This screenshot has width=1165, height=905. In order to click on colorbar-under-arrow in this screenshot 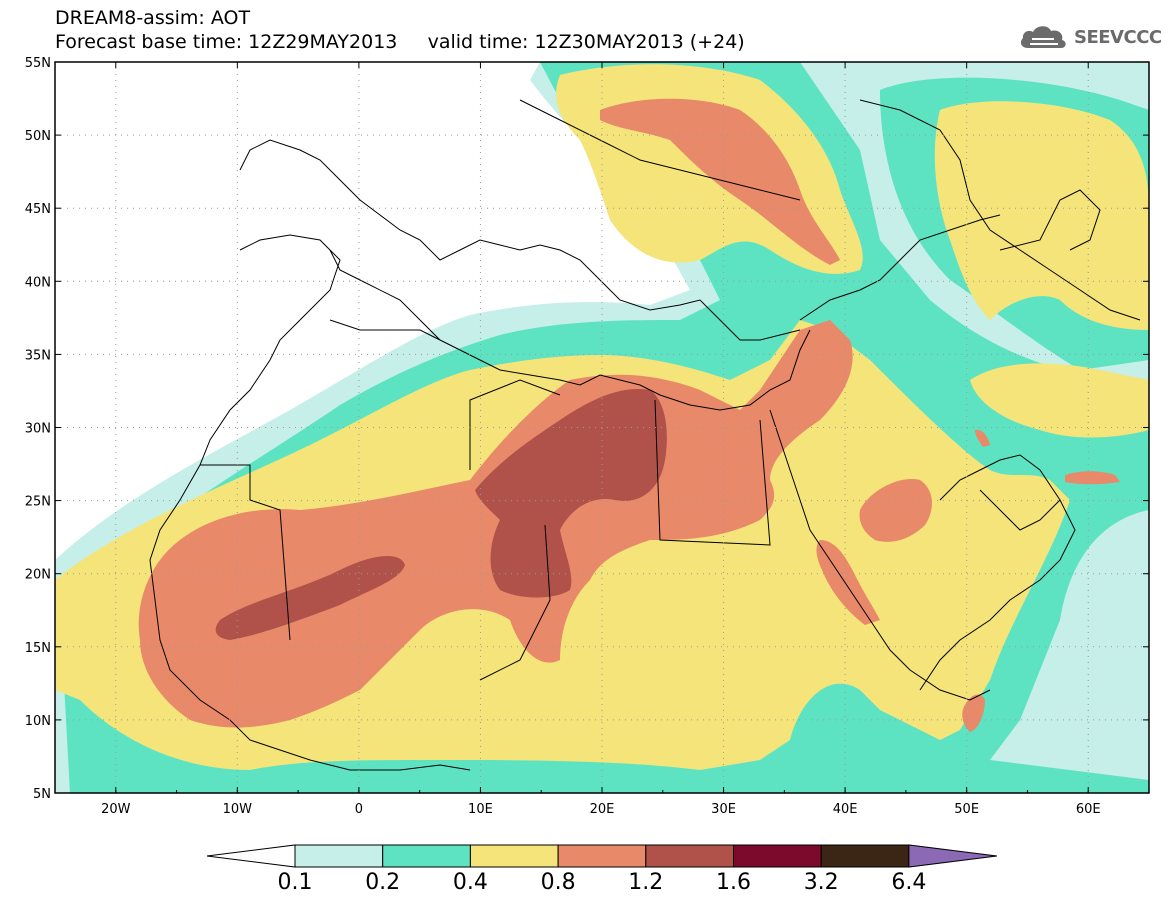, I will do `click(251, 856)`.